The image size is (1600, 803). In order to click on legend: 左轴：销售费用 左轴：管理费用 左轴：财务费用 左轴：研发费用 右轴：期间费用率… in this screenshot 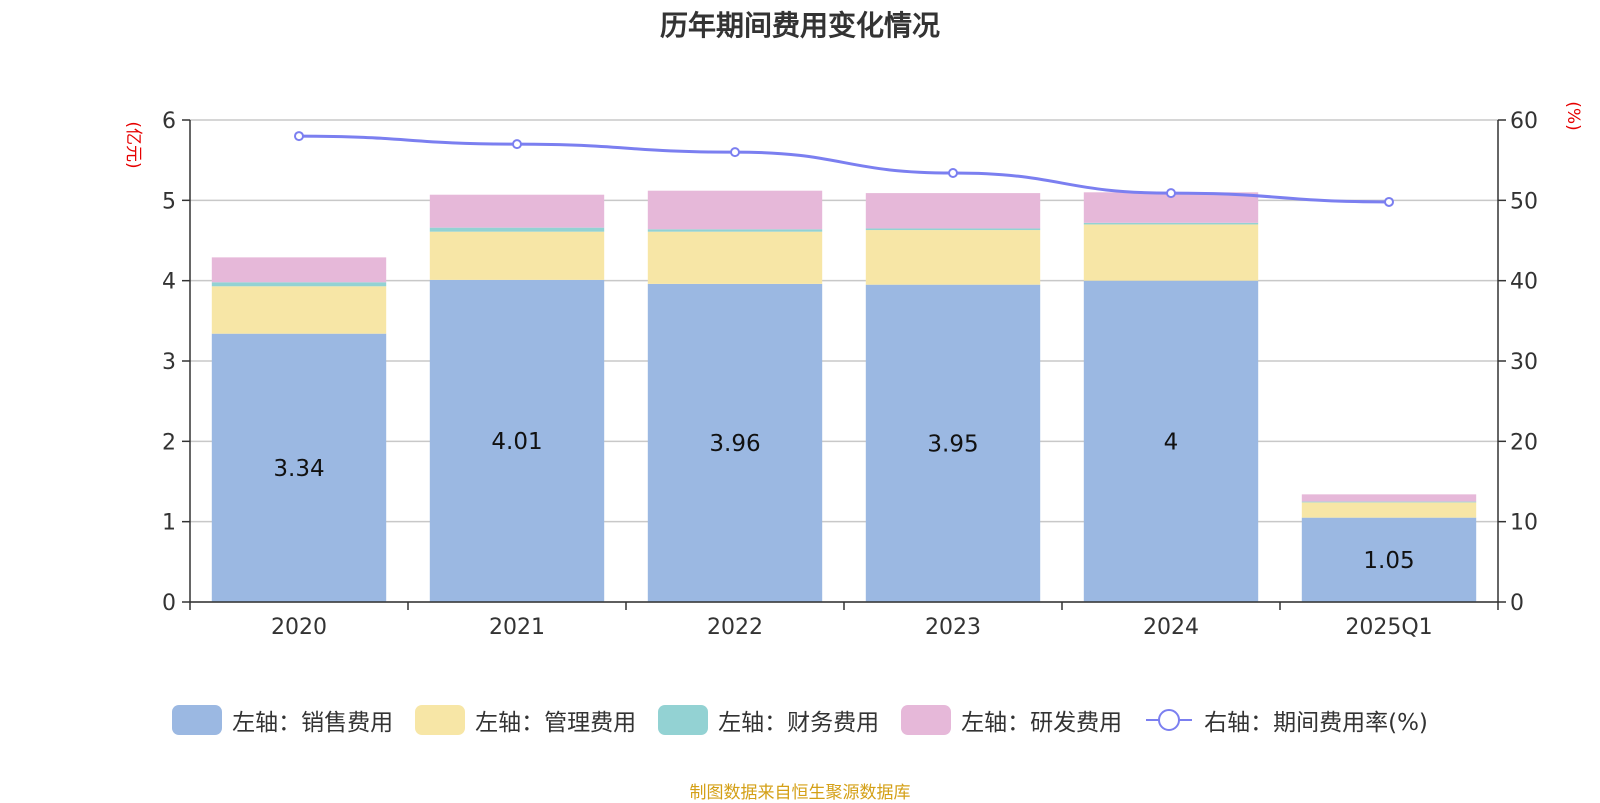, I will do `click(800, 720)`.